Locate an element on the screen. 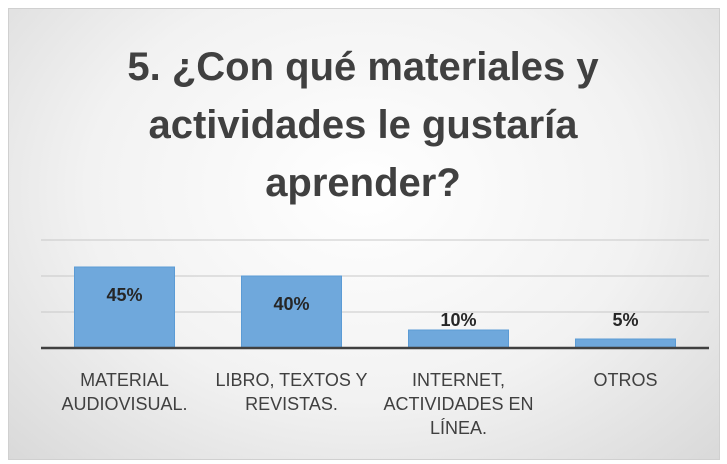 This screenshot has width=727, height=464. x-tick-label: MATERIAL AUDIOVISUAL. is located at coordinates (124, 392).